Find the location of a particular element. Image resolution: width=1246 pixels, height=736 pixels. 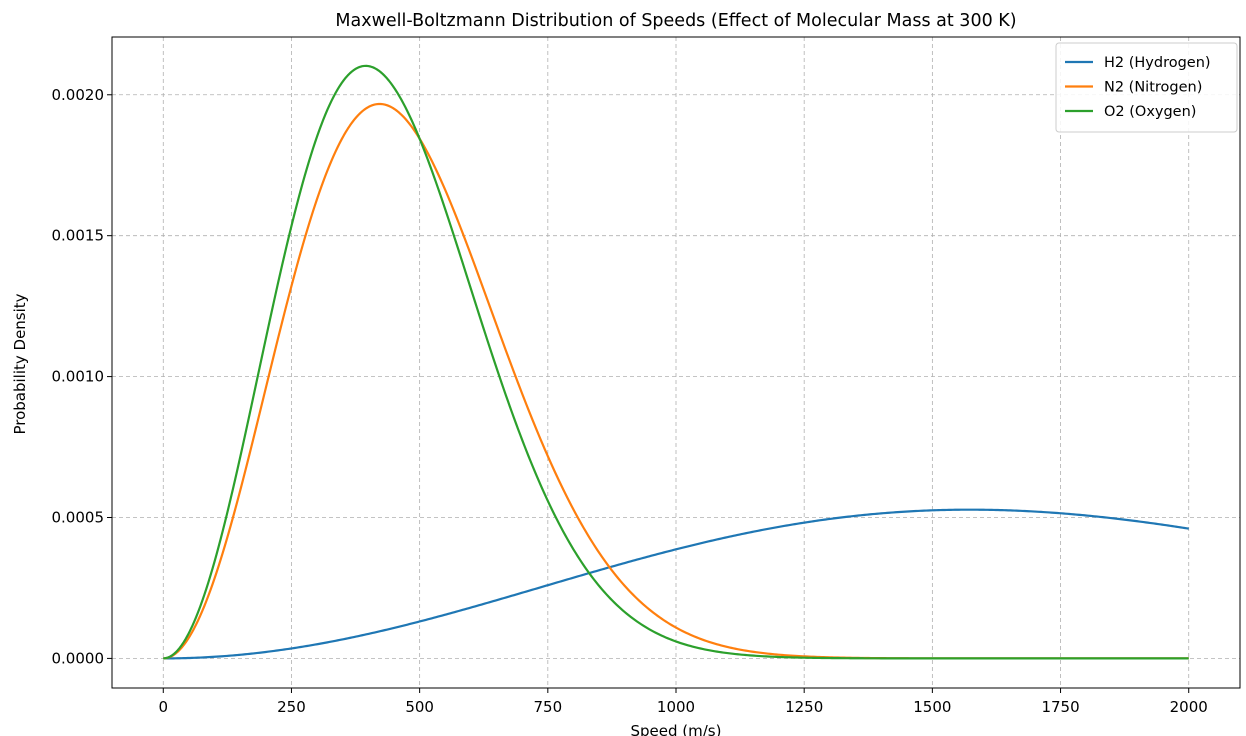

x-tick-label: 250 is located at coordinates (291, 707).